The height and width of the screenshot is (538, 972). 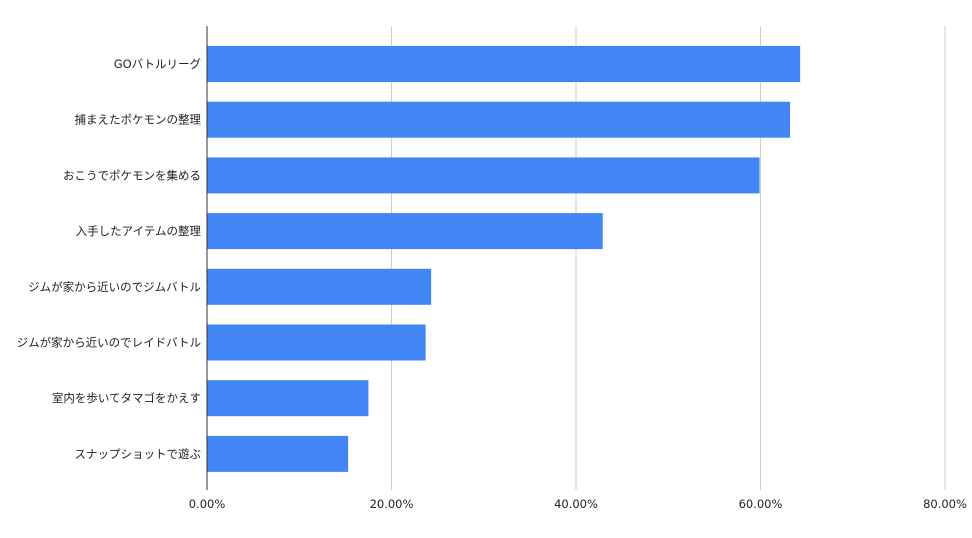 I want to click on x-tick-label: 0.00%, so click(x=207, y=504).